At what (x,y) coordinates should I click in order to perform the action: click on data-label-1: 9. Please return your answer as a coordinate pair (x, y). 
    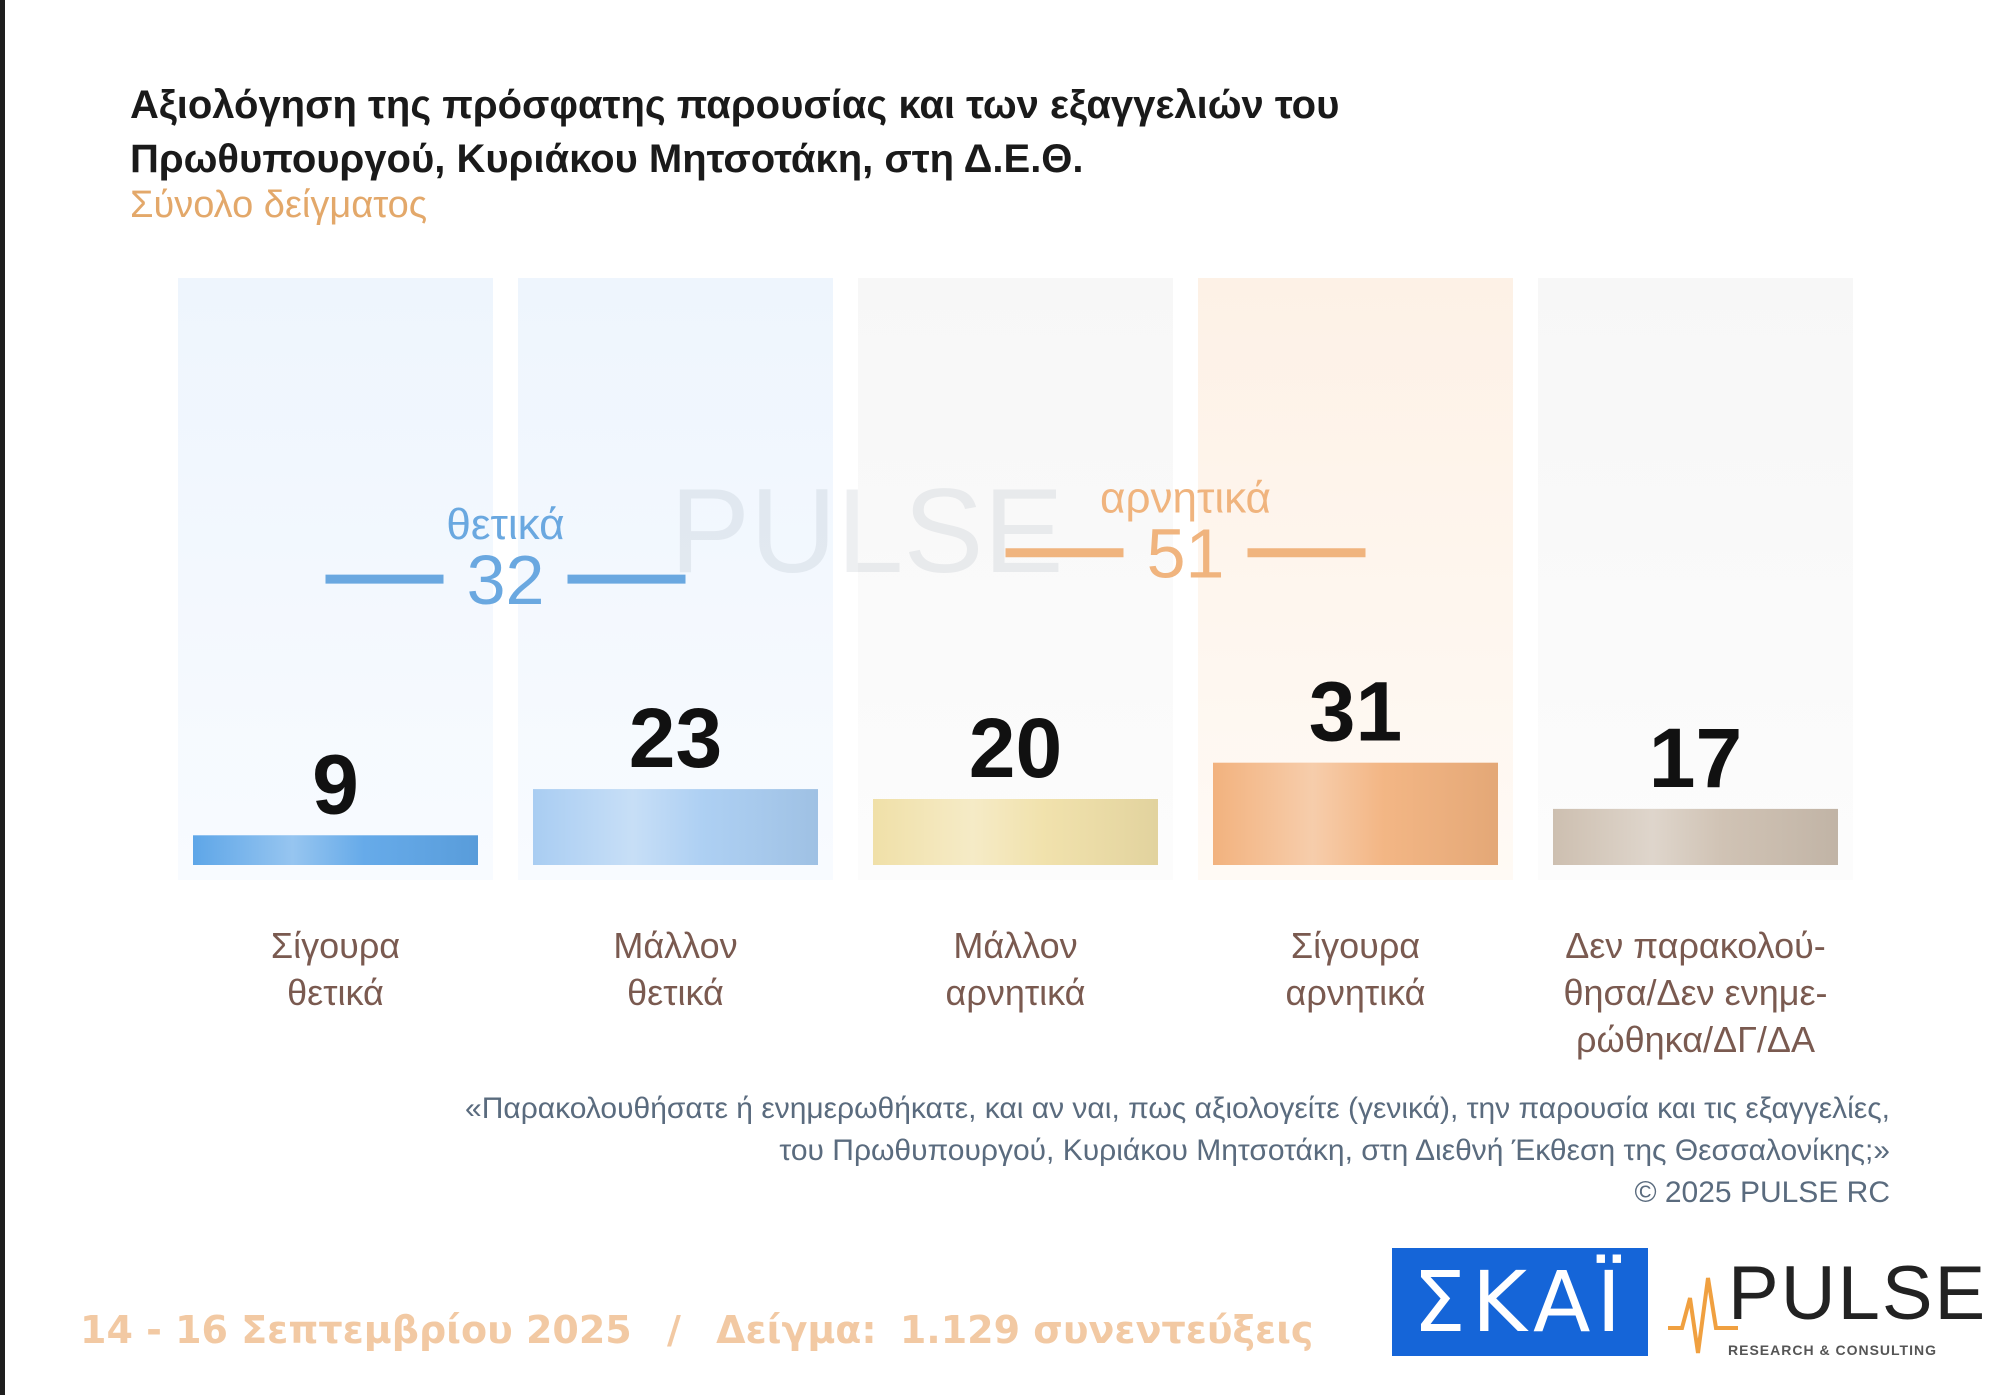
    Looking at the image, I should click on (335, 784).